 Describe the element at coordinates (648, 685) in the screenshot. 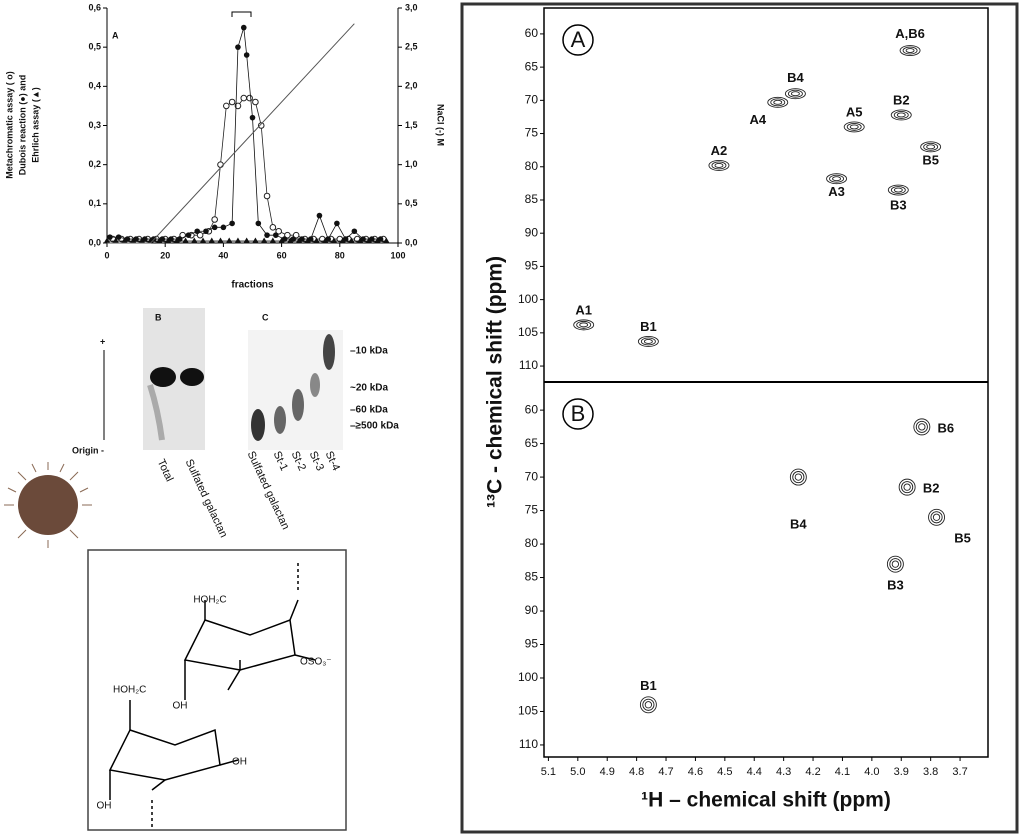

I see `peak-label: B1` at that location.